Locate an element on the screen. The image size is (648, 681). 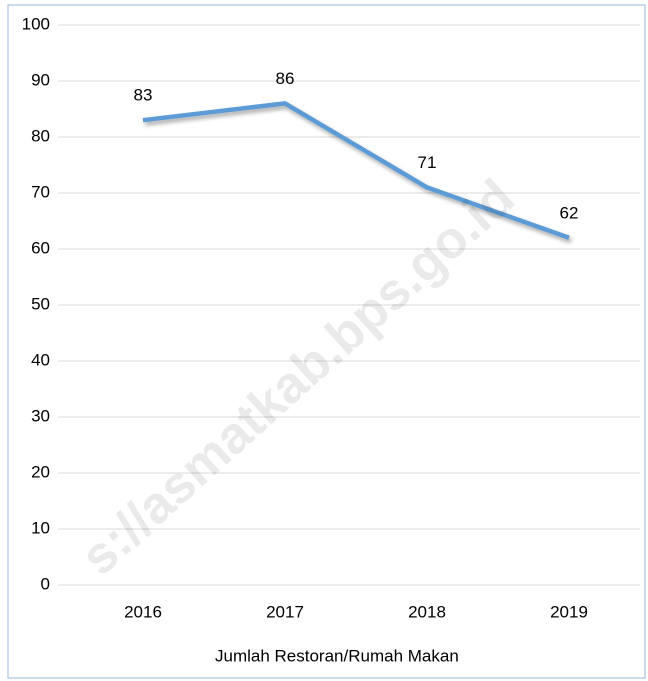
data-label: 86 is located at coordinates (285, 78).